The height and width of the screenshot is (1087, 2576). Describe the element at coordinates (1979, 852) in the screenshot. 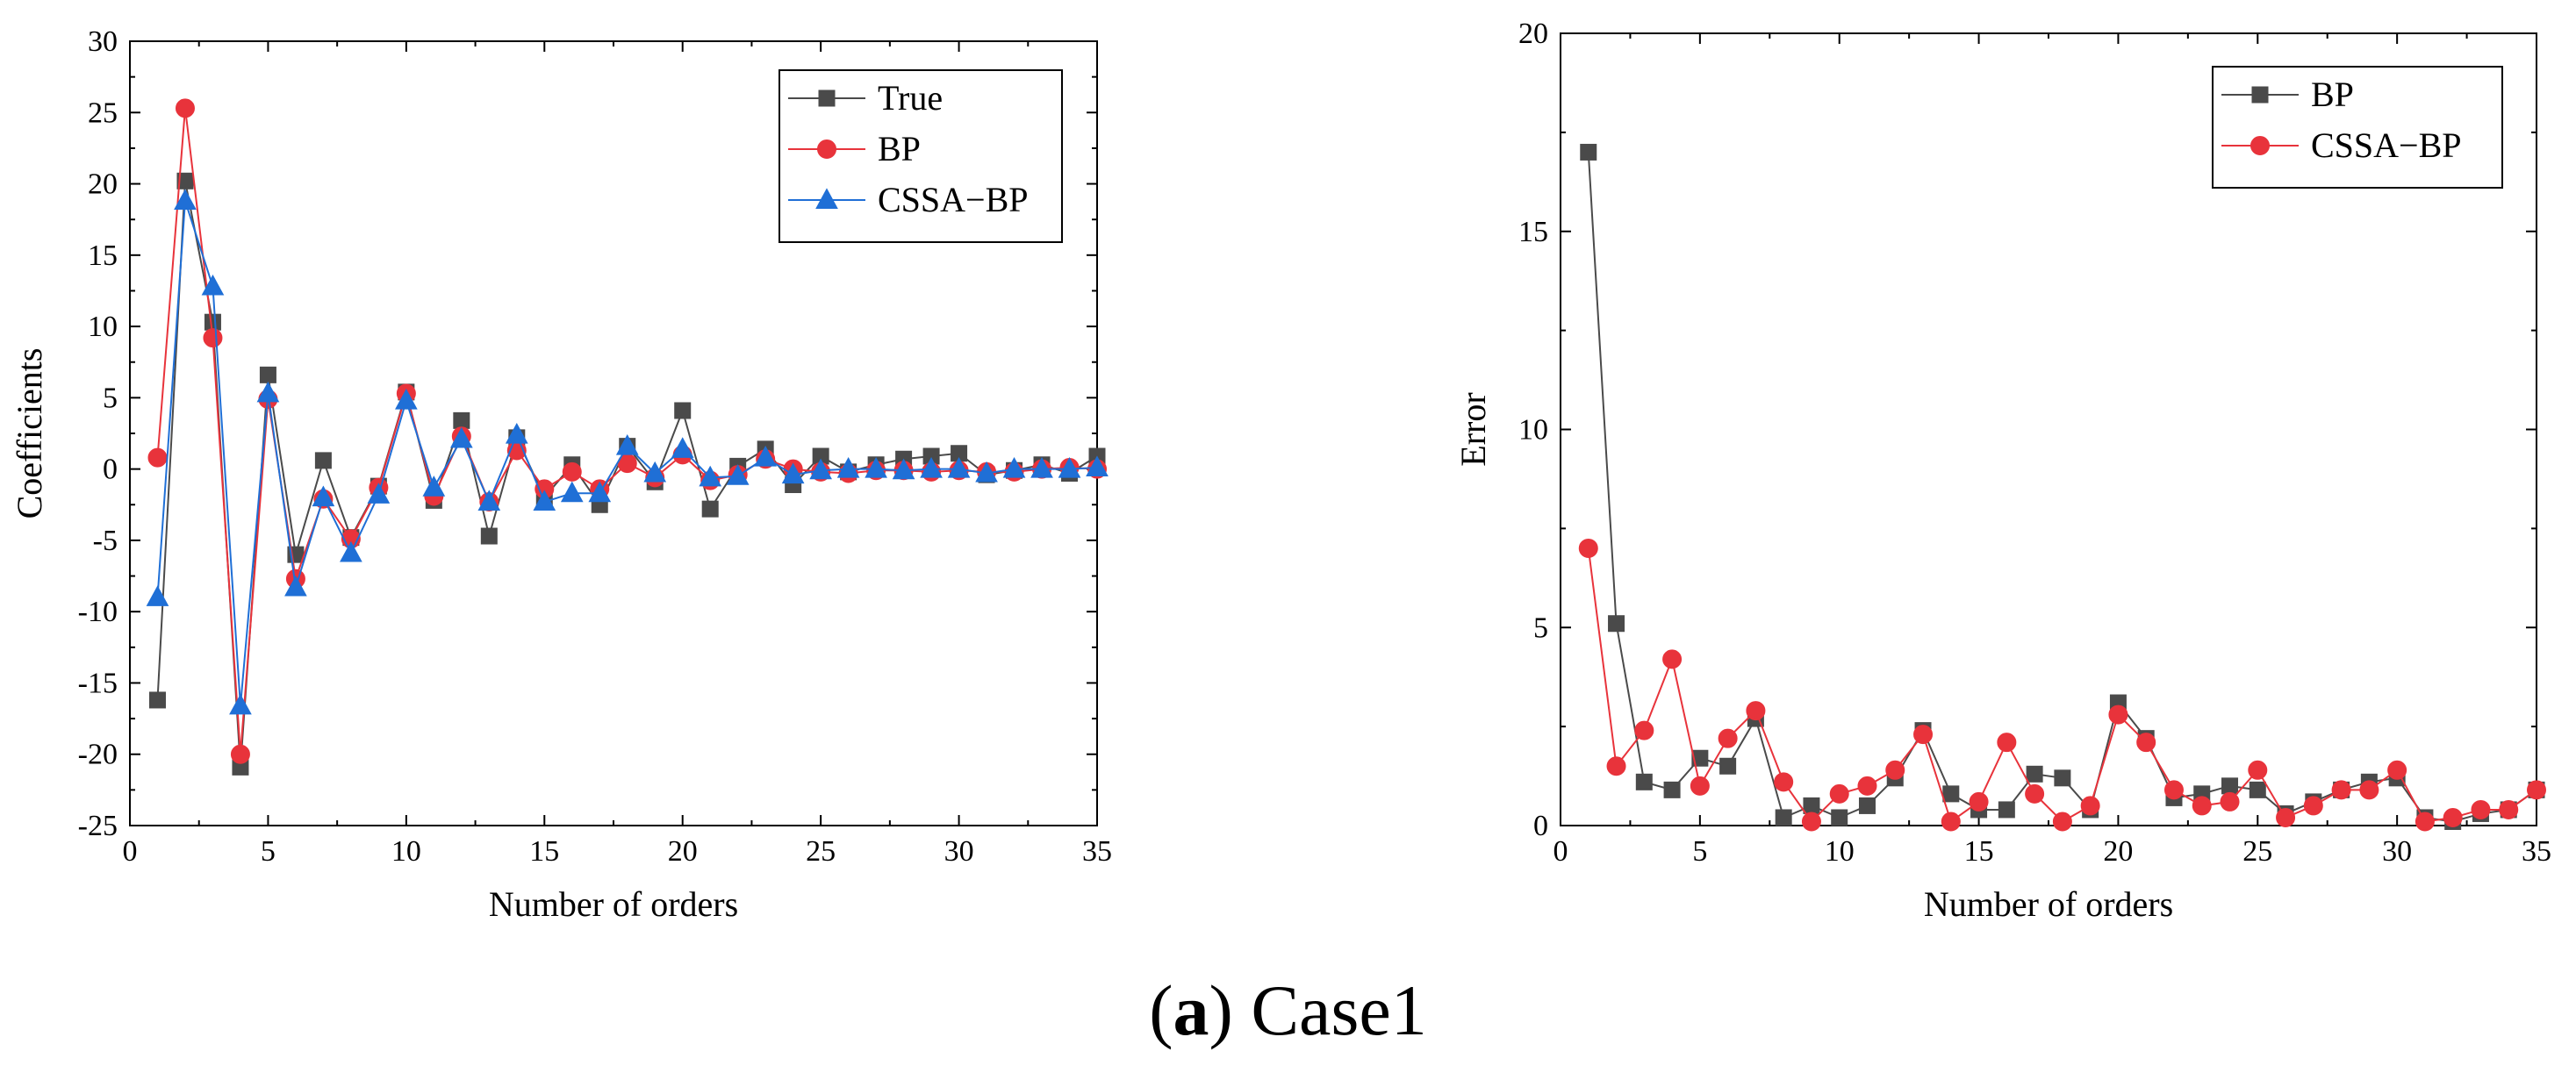

I see `x-tick-label: 15` at that location.